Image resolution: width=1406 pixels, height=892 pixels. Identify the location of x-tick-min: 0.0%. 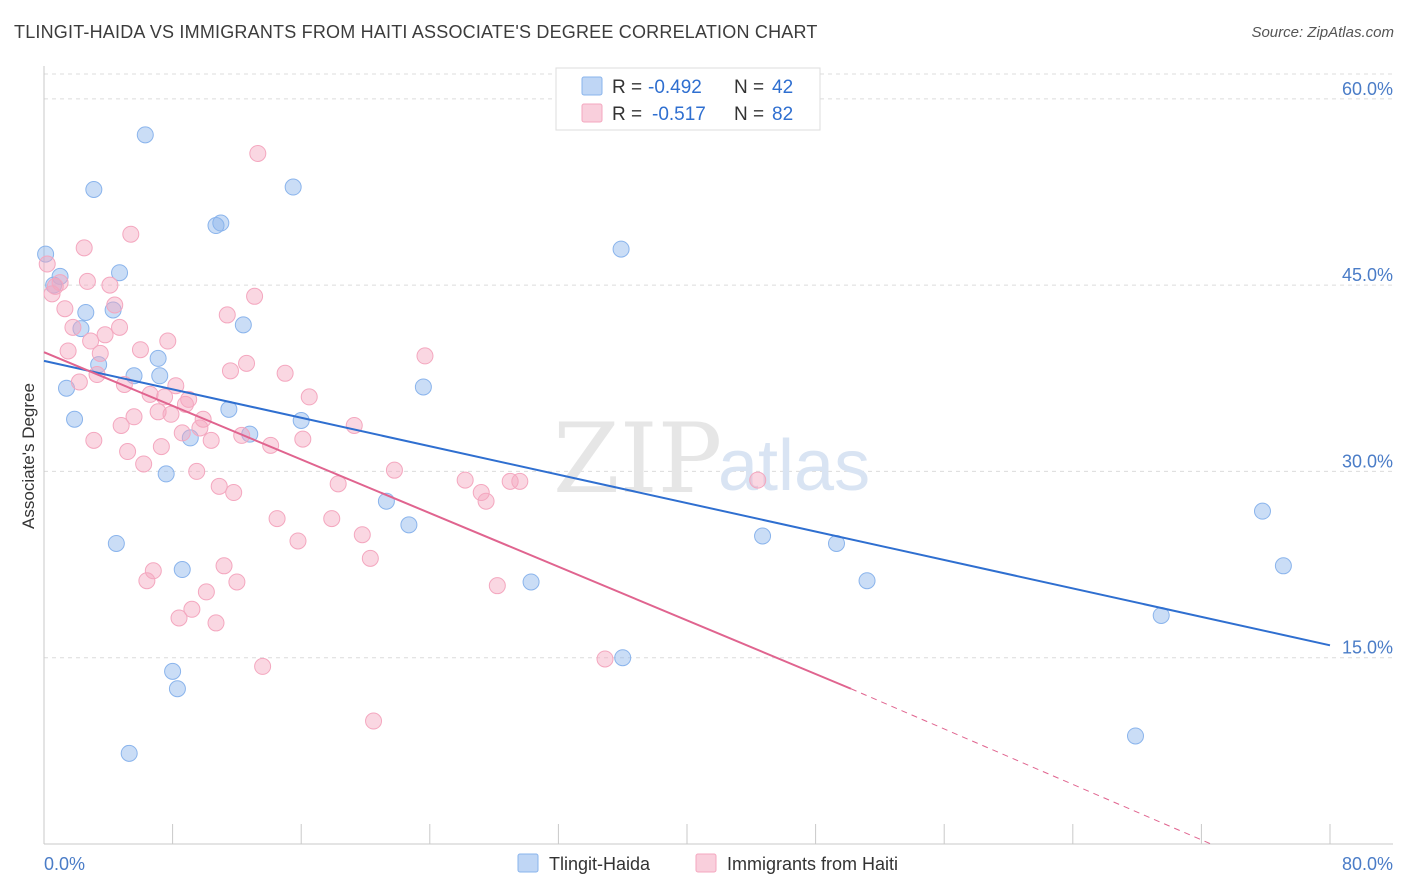
(64, 864).